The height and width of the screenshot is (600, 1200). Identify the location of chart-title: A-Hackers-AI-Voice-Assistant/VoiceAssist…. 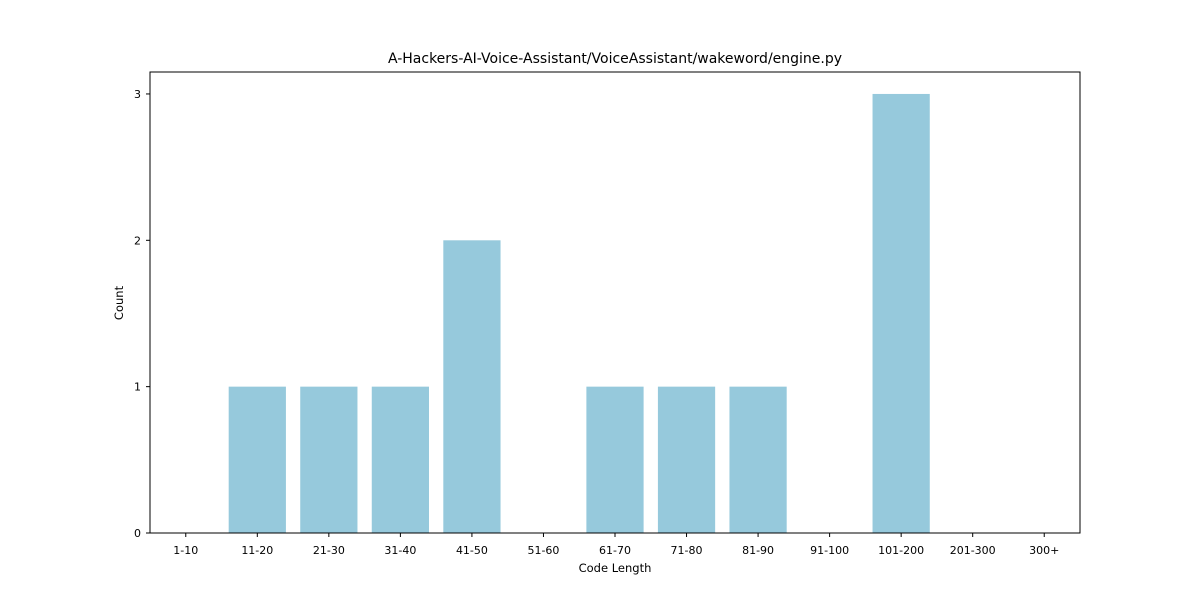
(615, 59).